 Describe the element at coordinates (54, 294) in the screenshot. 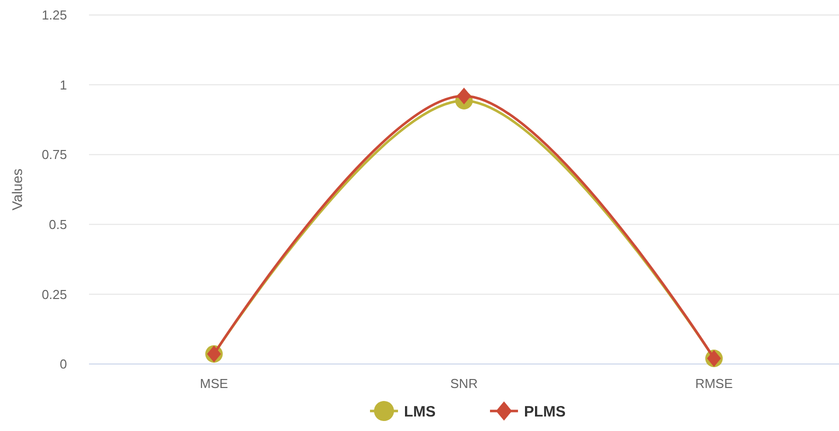

I see `y-tick-label: 0.25` at that location.